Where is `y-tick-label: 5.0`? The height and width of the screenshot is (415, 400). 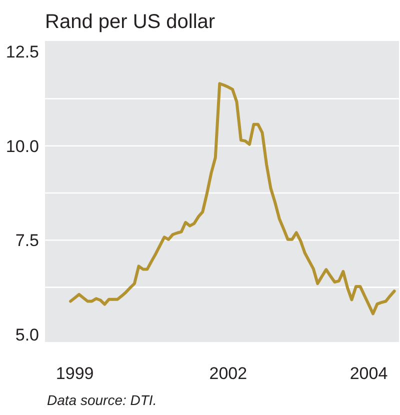
y-tick-label: 5.0 is located at coordinates (27, 334).